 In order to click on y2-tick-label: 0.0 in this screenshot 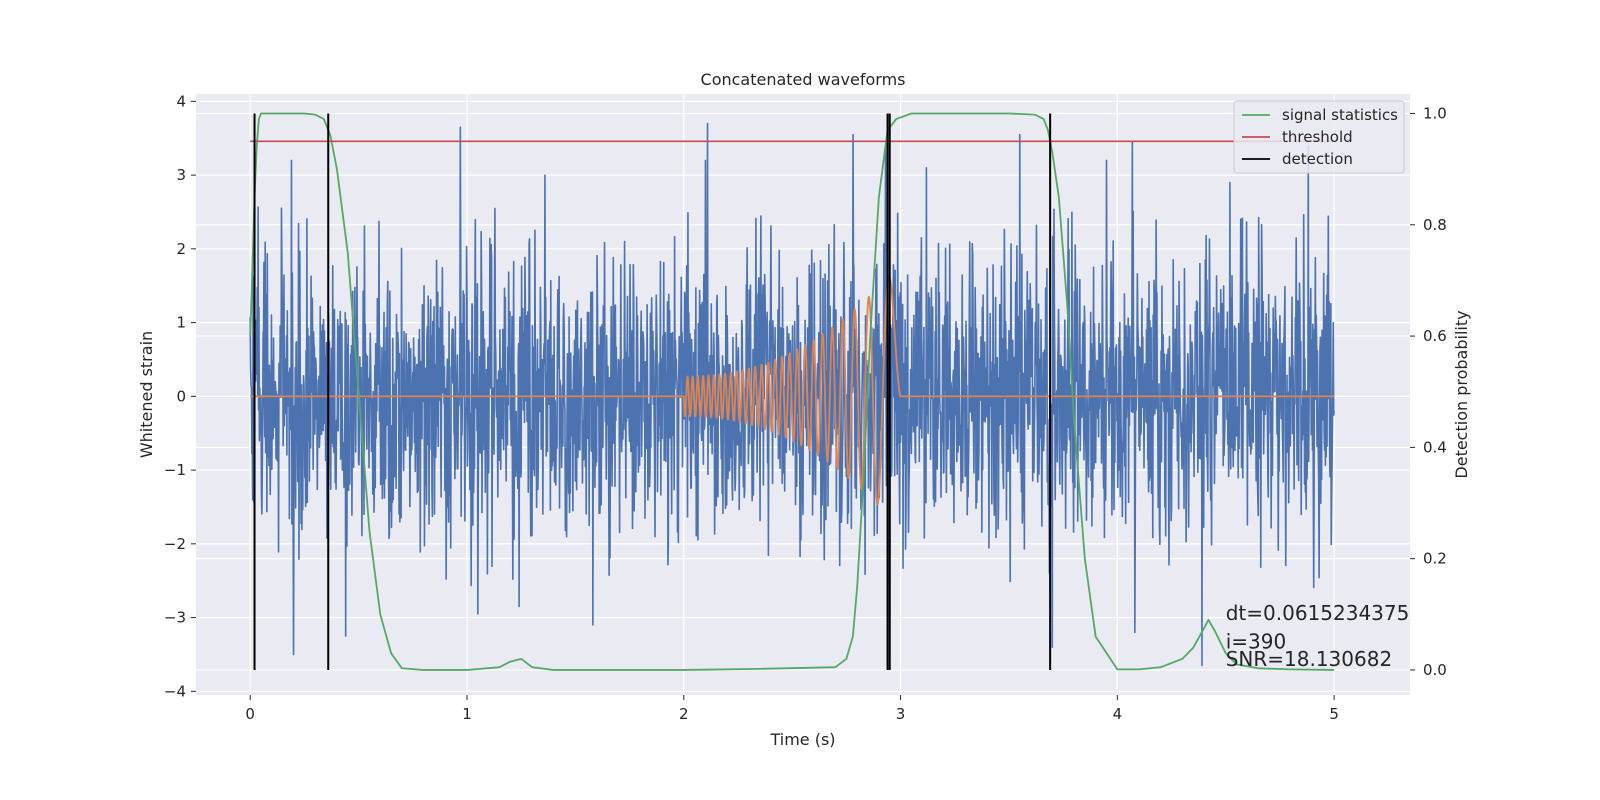, I will do `click(1435, 670)`.